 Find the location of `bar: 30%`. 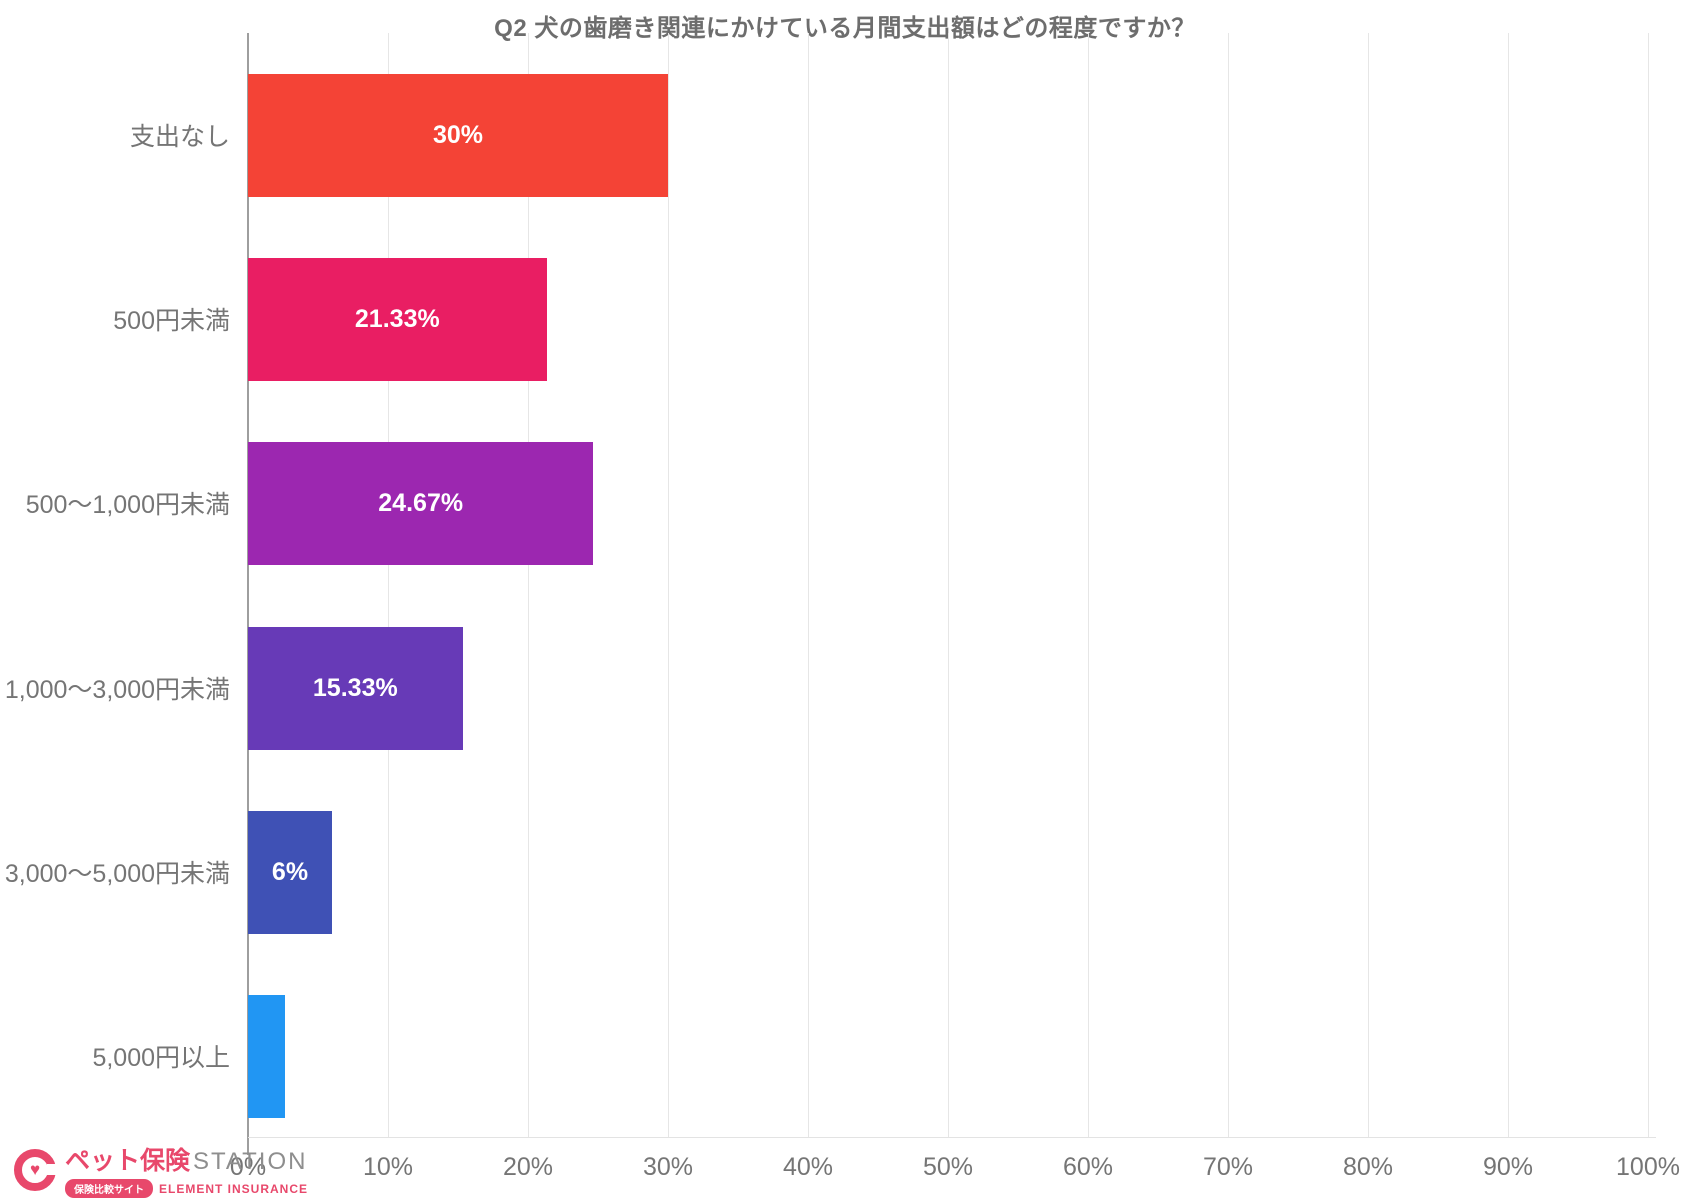

bar: 30% is located at coordinates (458, 135).